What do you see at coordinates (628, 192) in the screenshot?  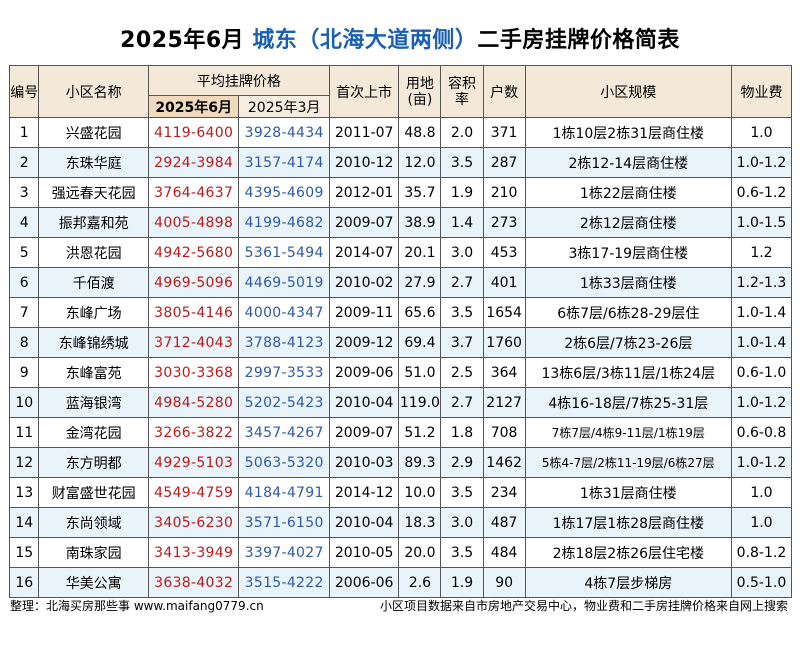 I see `cell-scale: 1栋22层商住楼` at bounding box center [628, 192].